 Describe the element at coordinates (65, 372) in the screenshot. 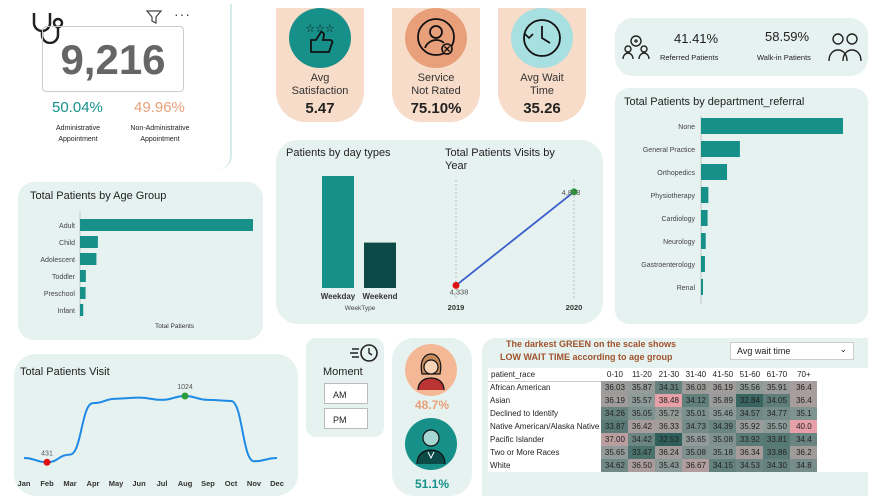

I see `monthly-chart-title: Total Patients Visit` at that location.